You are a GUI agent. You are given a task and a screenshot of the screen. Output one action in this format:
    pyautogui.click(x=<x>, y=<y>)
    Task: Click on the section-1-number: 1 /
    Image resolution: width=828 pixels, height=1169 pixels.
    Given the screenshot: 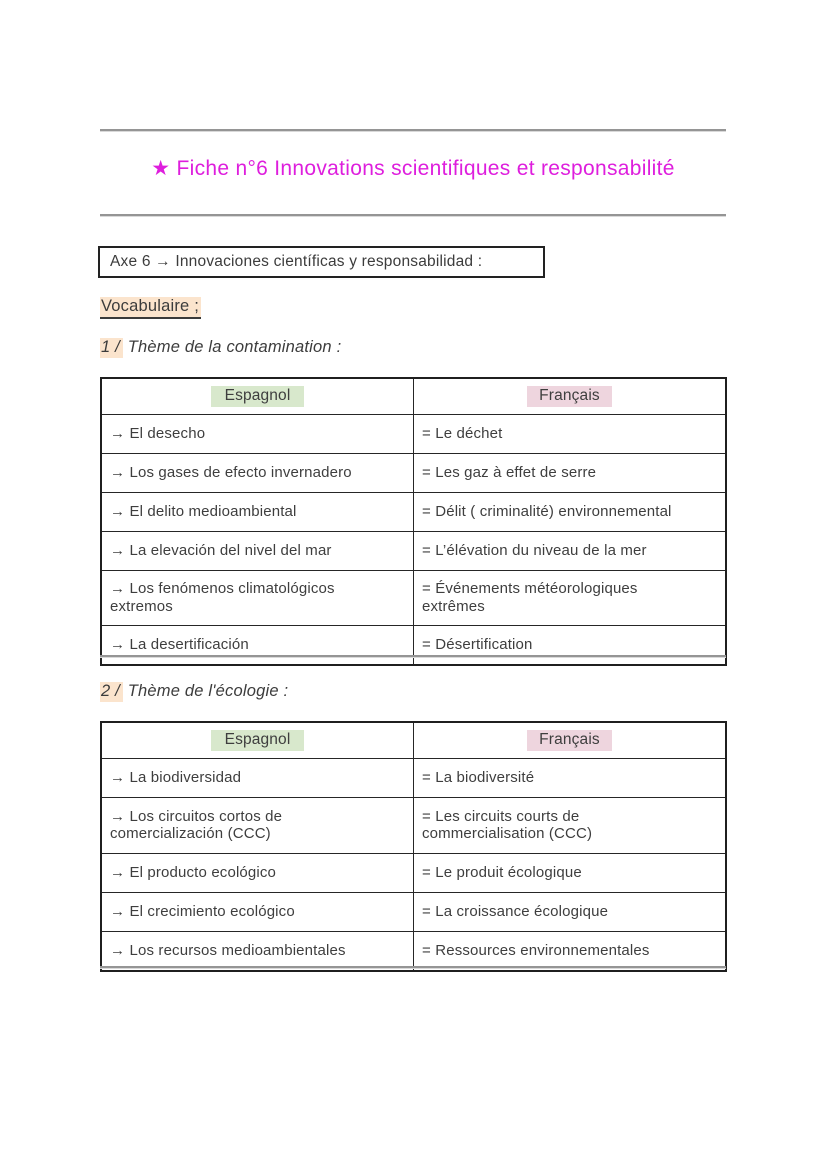 What is the action you would take?
    pyautogui.click(x=111, y=348)
    